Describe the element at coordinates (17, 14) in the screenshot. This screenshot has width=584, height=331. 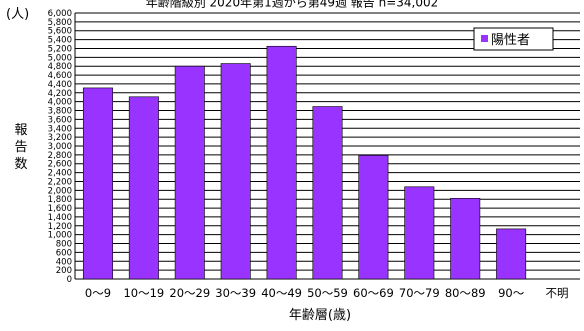
I see `y-unit-label: (人)` at that location.